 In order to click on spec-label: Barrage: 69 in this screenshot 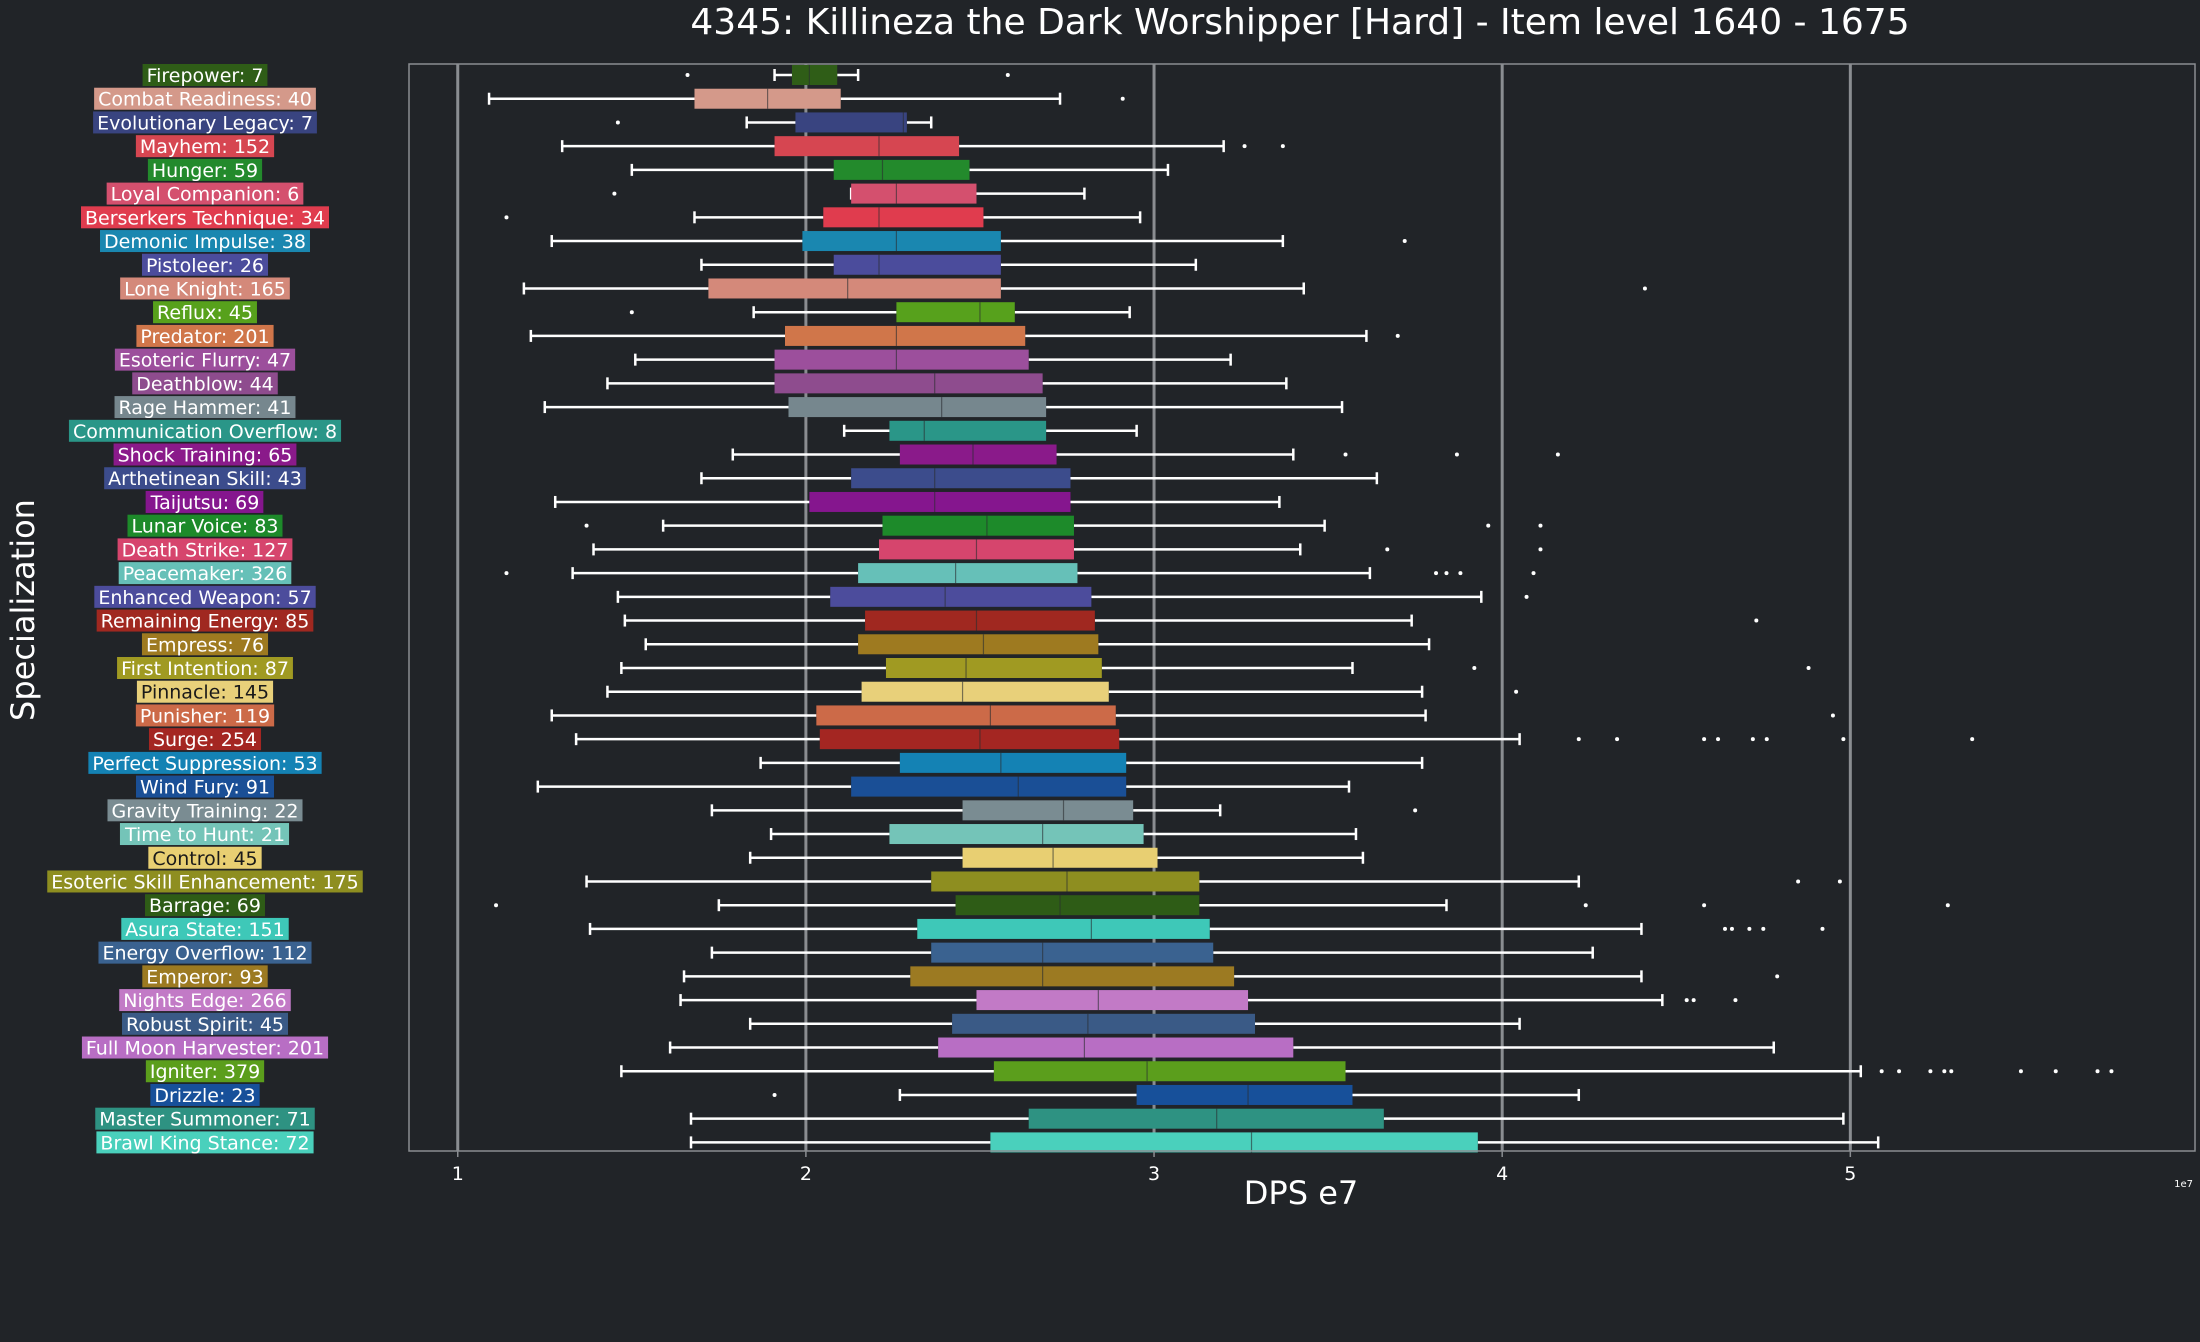, I will do `click(205, 905)`.